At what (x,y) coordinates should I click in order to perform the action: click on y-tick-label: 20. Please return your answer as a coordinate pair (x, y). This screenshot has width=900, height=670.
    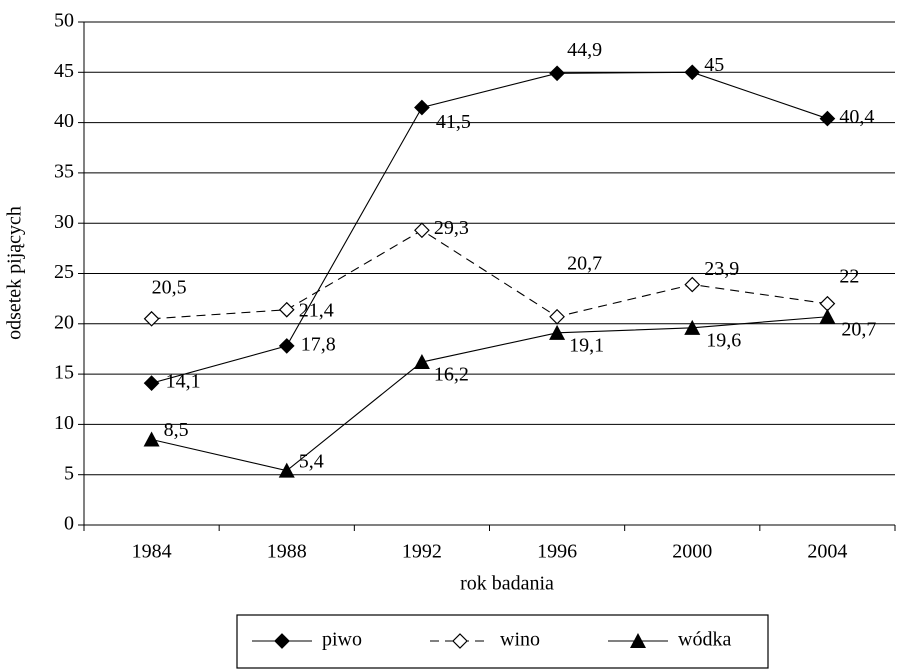
    Looking at the image, I should click on (64, 322).